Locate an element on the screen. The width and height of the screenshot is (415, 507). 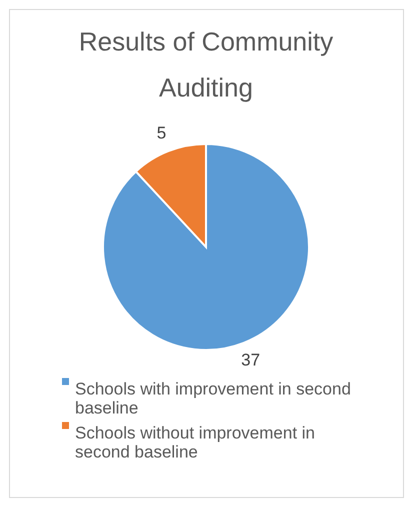
data-label: 5 is located at coordinates (161, 132).